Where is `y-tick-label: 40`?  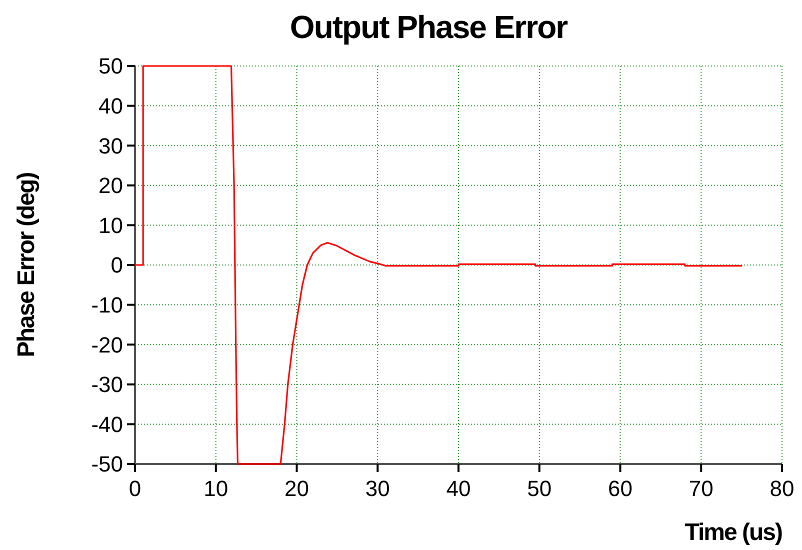
y-tick-label: 40 is located at coordinates (110, 106).